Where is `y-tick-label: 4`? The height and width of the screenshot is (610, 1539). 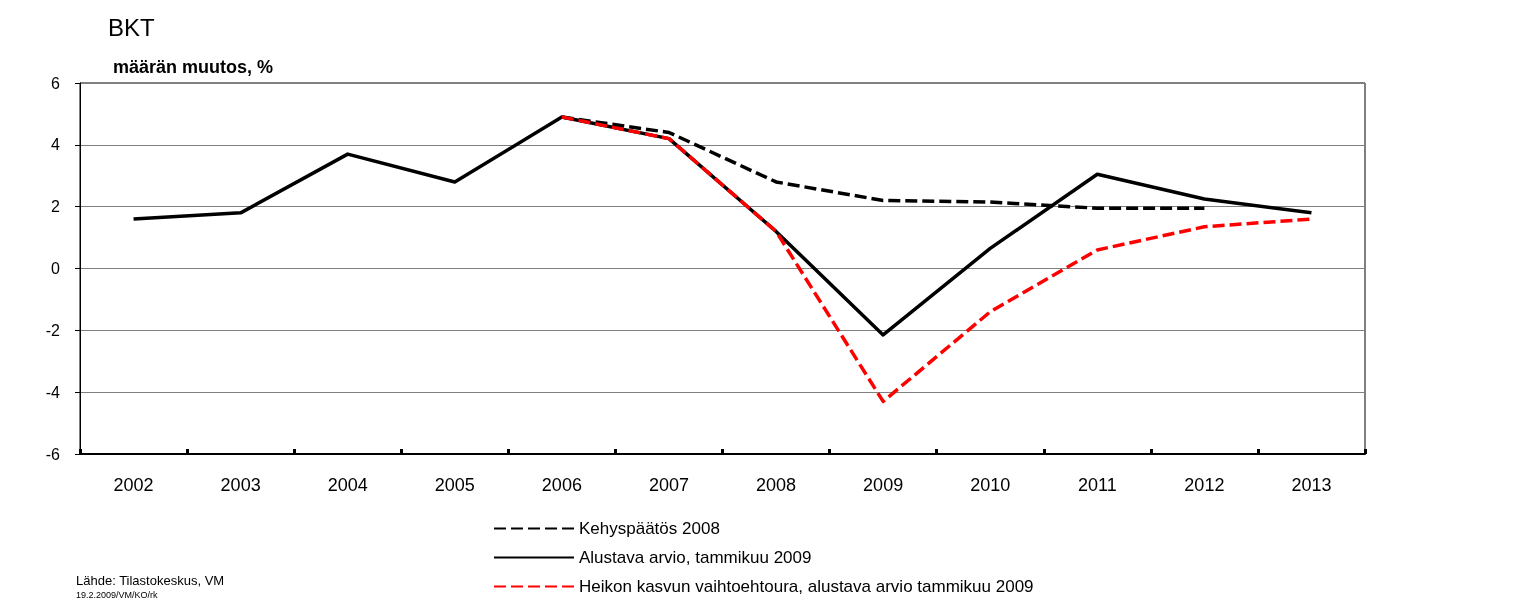
y-tick-label: 4 is located at coordinates (56, 145).